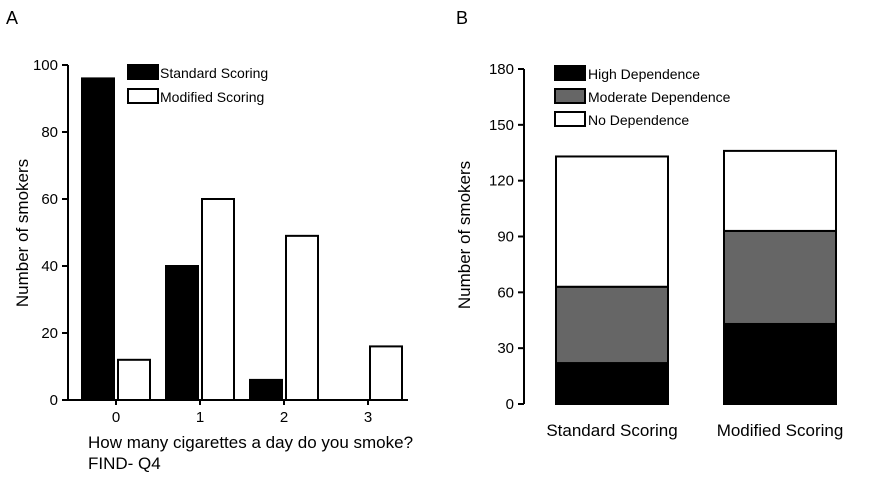 This screenshot has height=480, width=872. What do you see at coordinates (659, 97) in the screenshot?
I see `chart-b-legend-label: Moderate Dependence` at bounding box center [659, 97].